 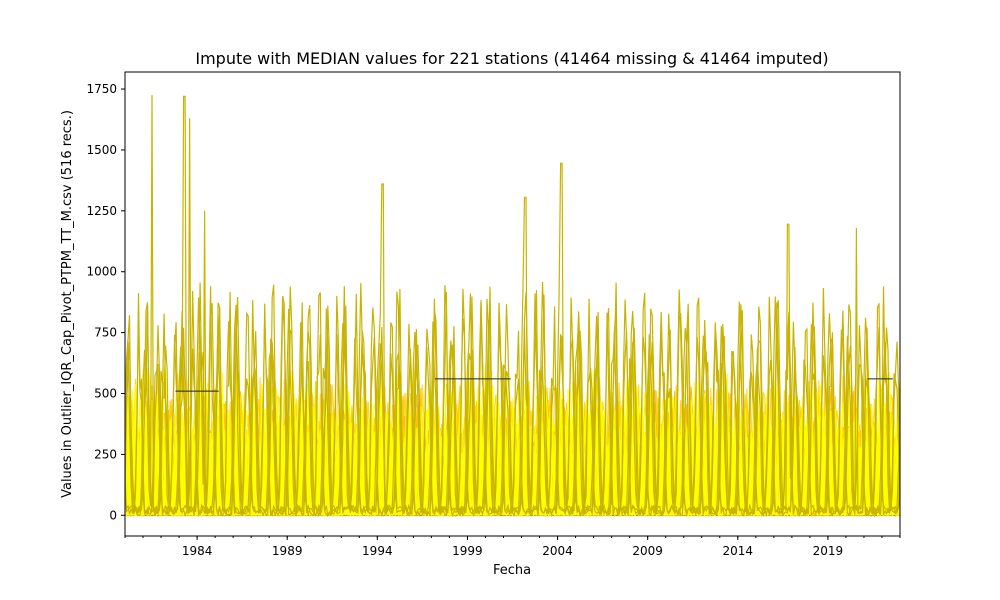 What do you see at coordinates (467, 551) in the screenshot?
I see `x-tick-label: 1999` at bounding box center [467, 551].